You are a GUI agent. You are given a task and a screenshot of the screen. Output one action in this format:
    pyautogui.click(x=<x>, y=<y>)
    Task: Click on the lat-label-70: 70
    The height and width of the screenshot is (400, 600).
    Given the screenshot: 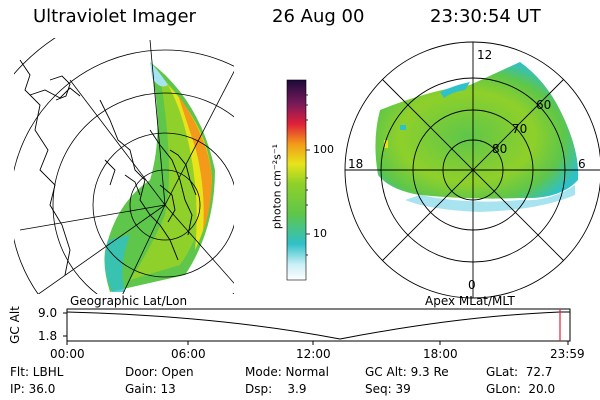 What is the action you would take?
    pyautogui.click(x=520, y=129)
    